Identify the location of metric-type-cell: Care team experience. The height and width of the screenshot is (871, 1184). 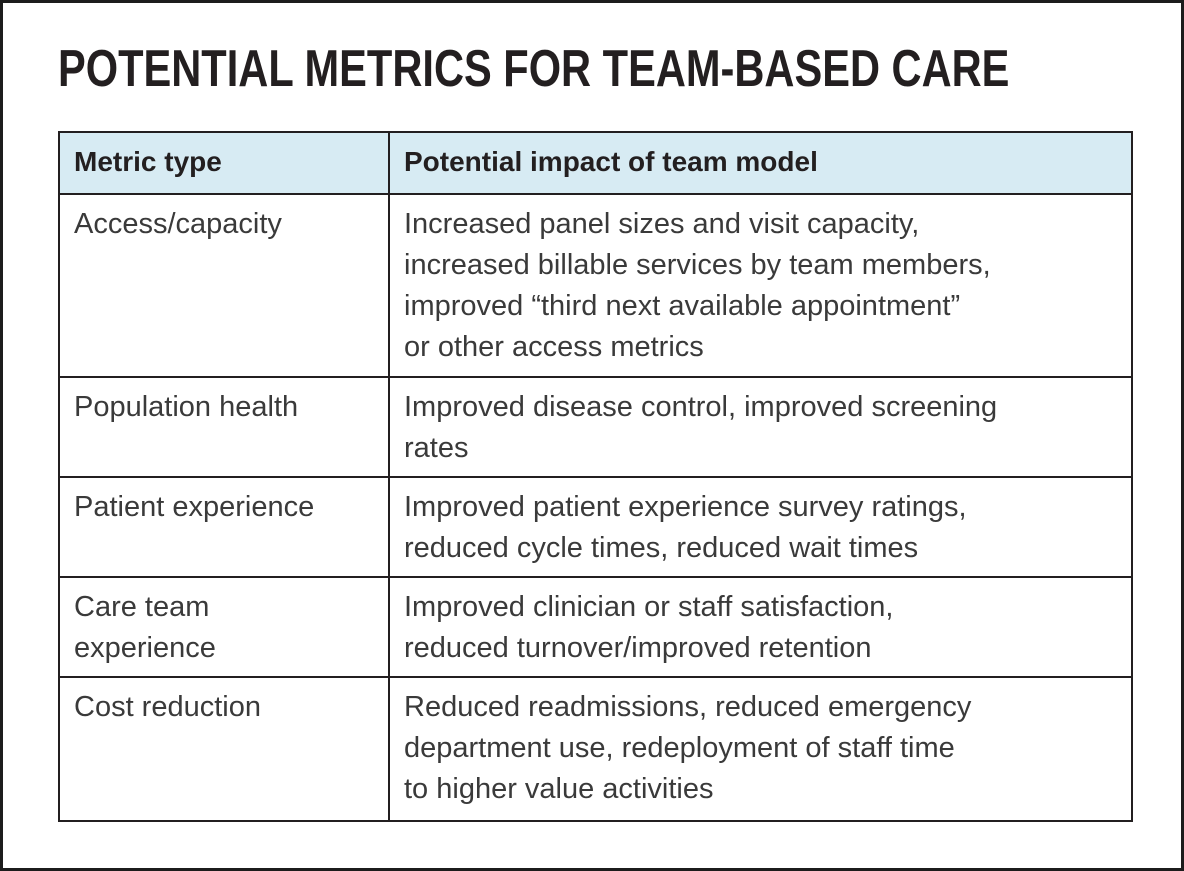
(224, 627).